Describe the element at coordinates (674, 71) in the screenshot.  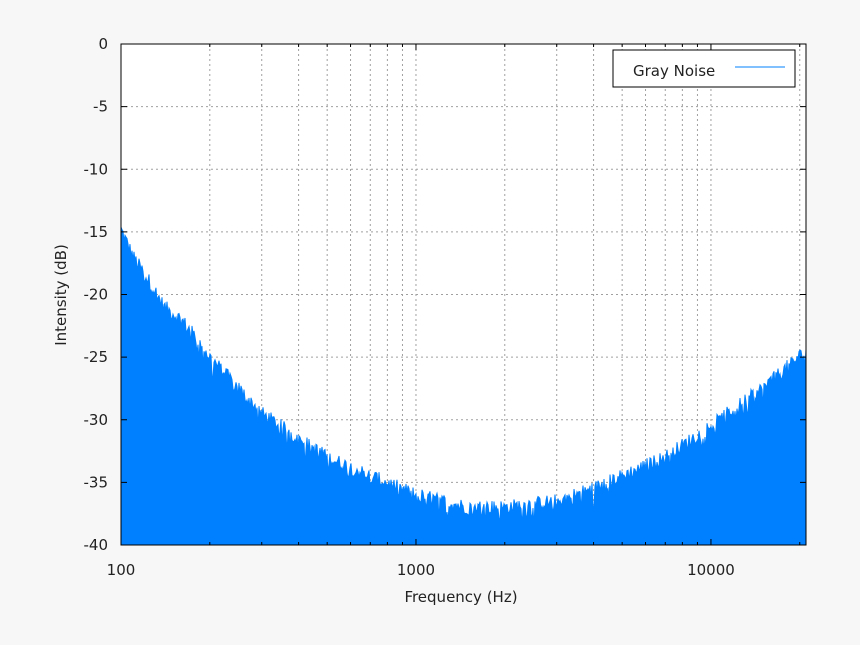
I see `legend-label: Gray Noise` at that location.